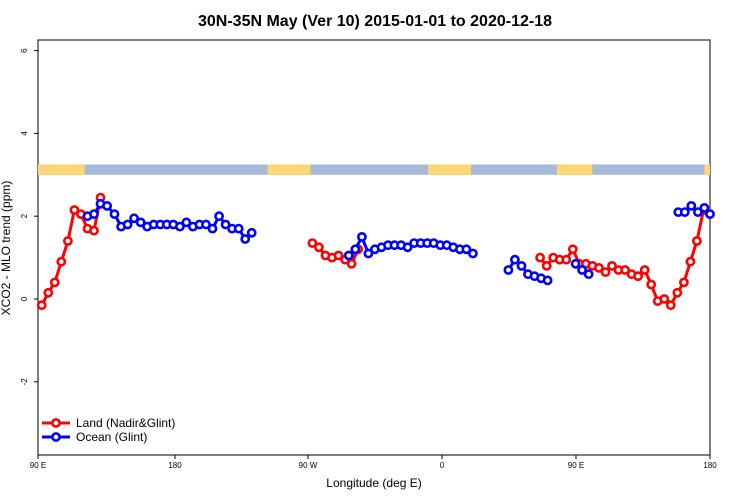 The image size is (750, 500). What do you see at coordinates (24, 133) in the screenshot?
I see `y-tick-label: 4` at bounding box center [24, 133].